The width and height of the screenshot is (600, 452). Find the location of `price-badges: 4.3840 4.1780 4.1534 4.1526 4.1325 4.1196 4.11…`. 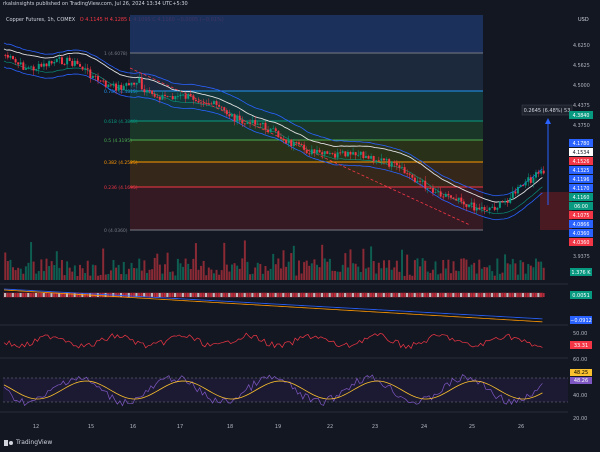

price-badges: 4.3840 4.1780 4.1534 4.1526 4.1325 4.1196 4.11… is located at coordinates (581, 178).